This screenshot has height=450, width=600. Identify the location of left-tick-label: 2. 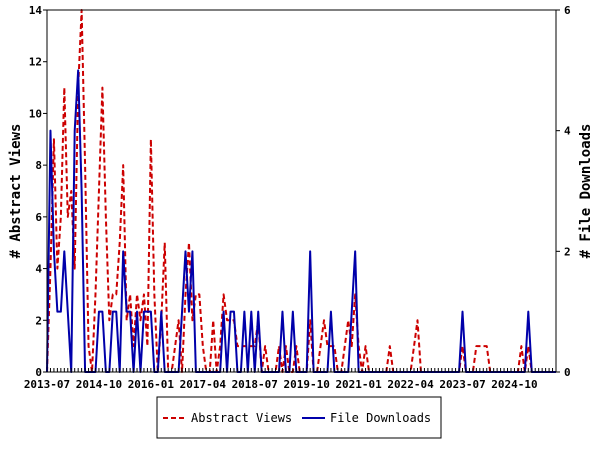
(38, 320).